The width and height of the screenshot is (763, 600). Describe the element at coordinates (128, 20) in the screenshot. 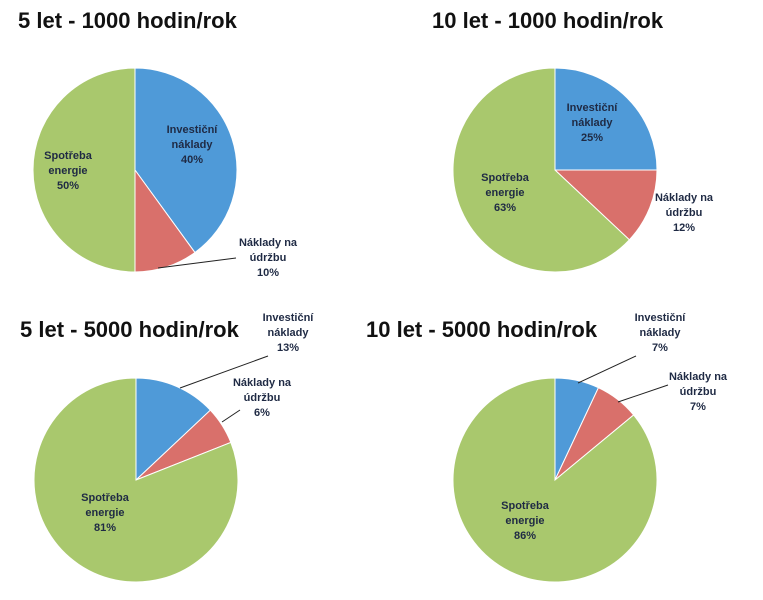

I see `chart-title: 5 let - 1000 hodin/rok` at that location.